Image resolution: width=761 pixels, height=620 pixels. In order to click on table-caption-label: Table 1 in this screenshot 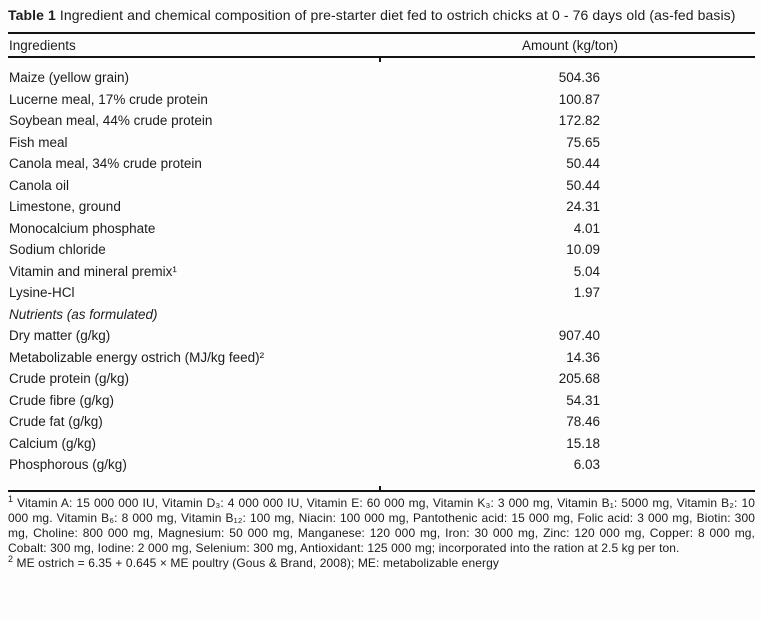, I will do `click(32, 15)`.